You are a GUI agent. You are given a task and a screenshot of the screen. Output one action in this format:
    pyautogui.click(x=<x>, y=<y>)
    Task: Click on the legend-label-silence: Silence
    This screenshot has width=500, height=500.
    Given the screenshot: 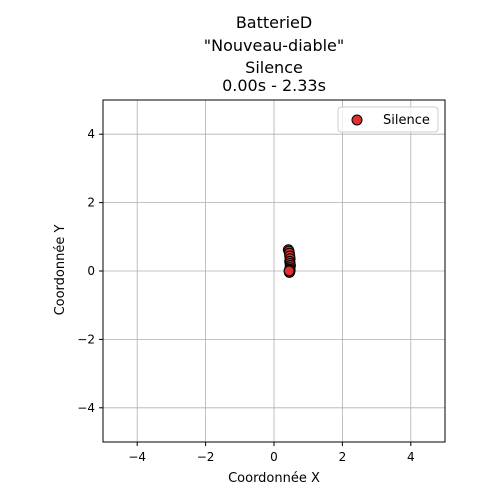 What is the action you would take?
    pyautogui.click(x=406, y=120)
    